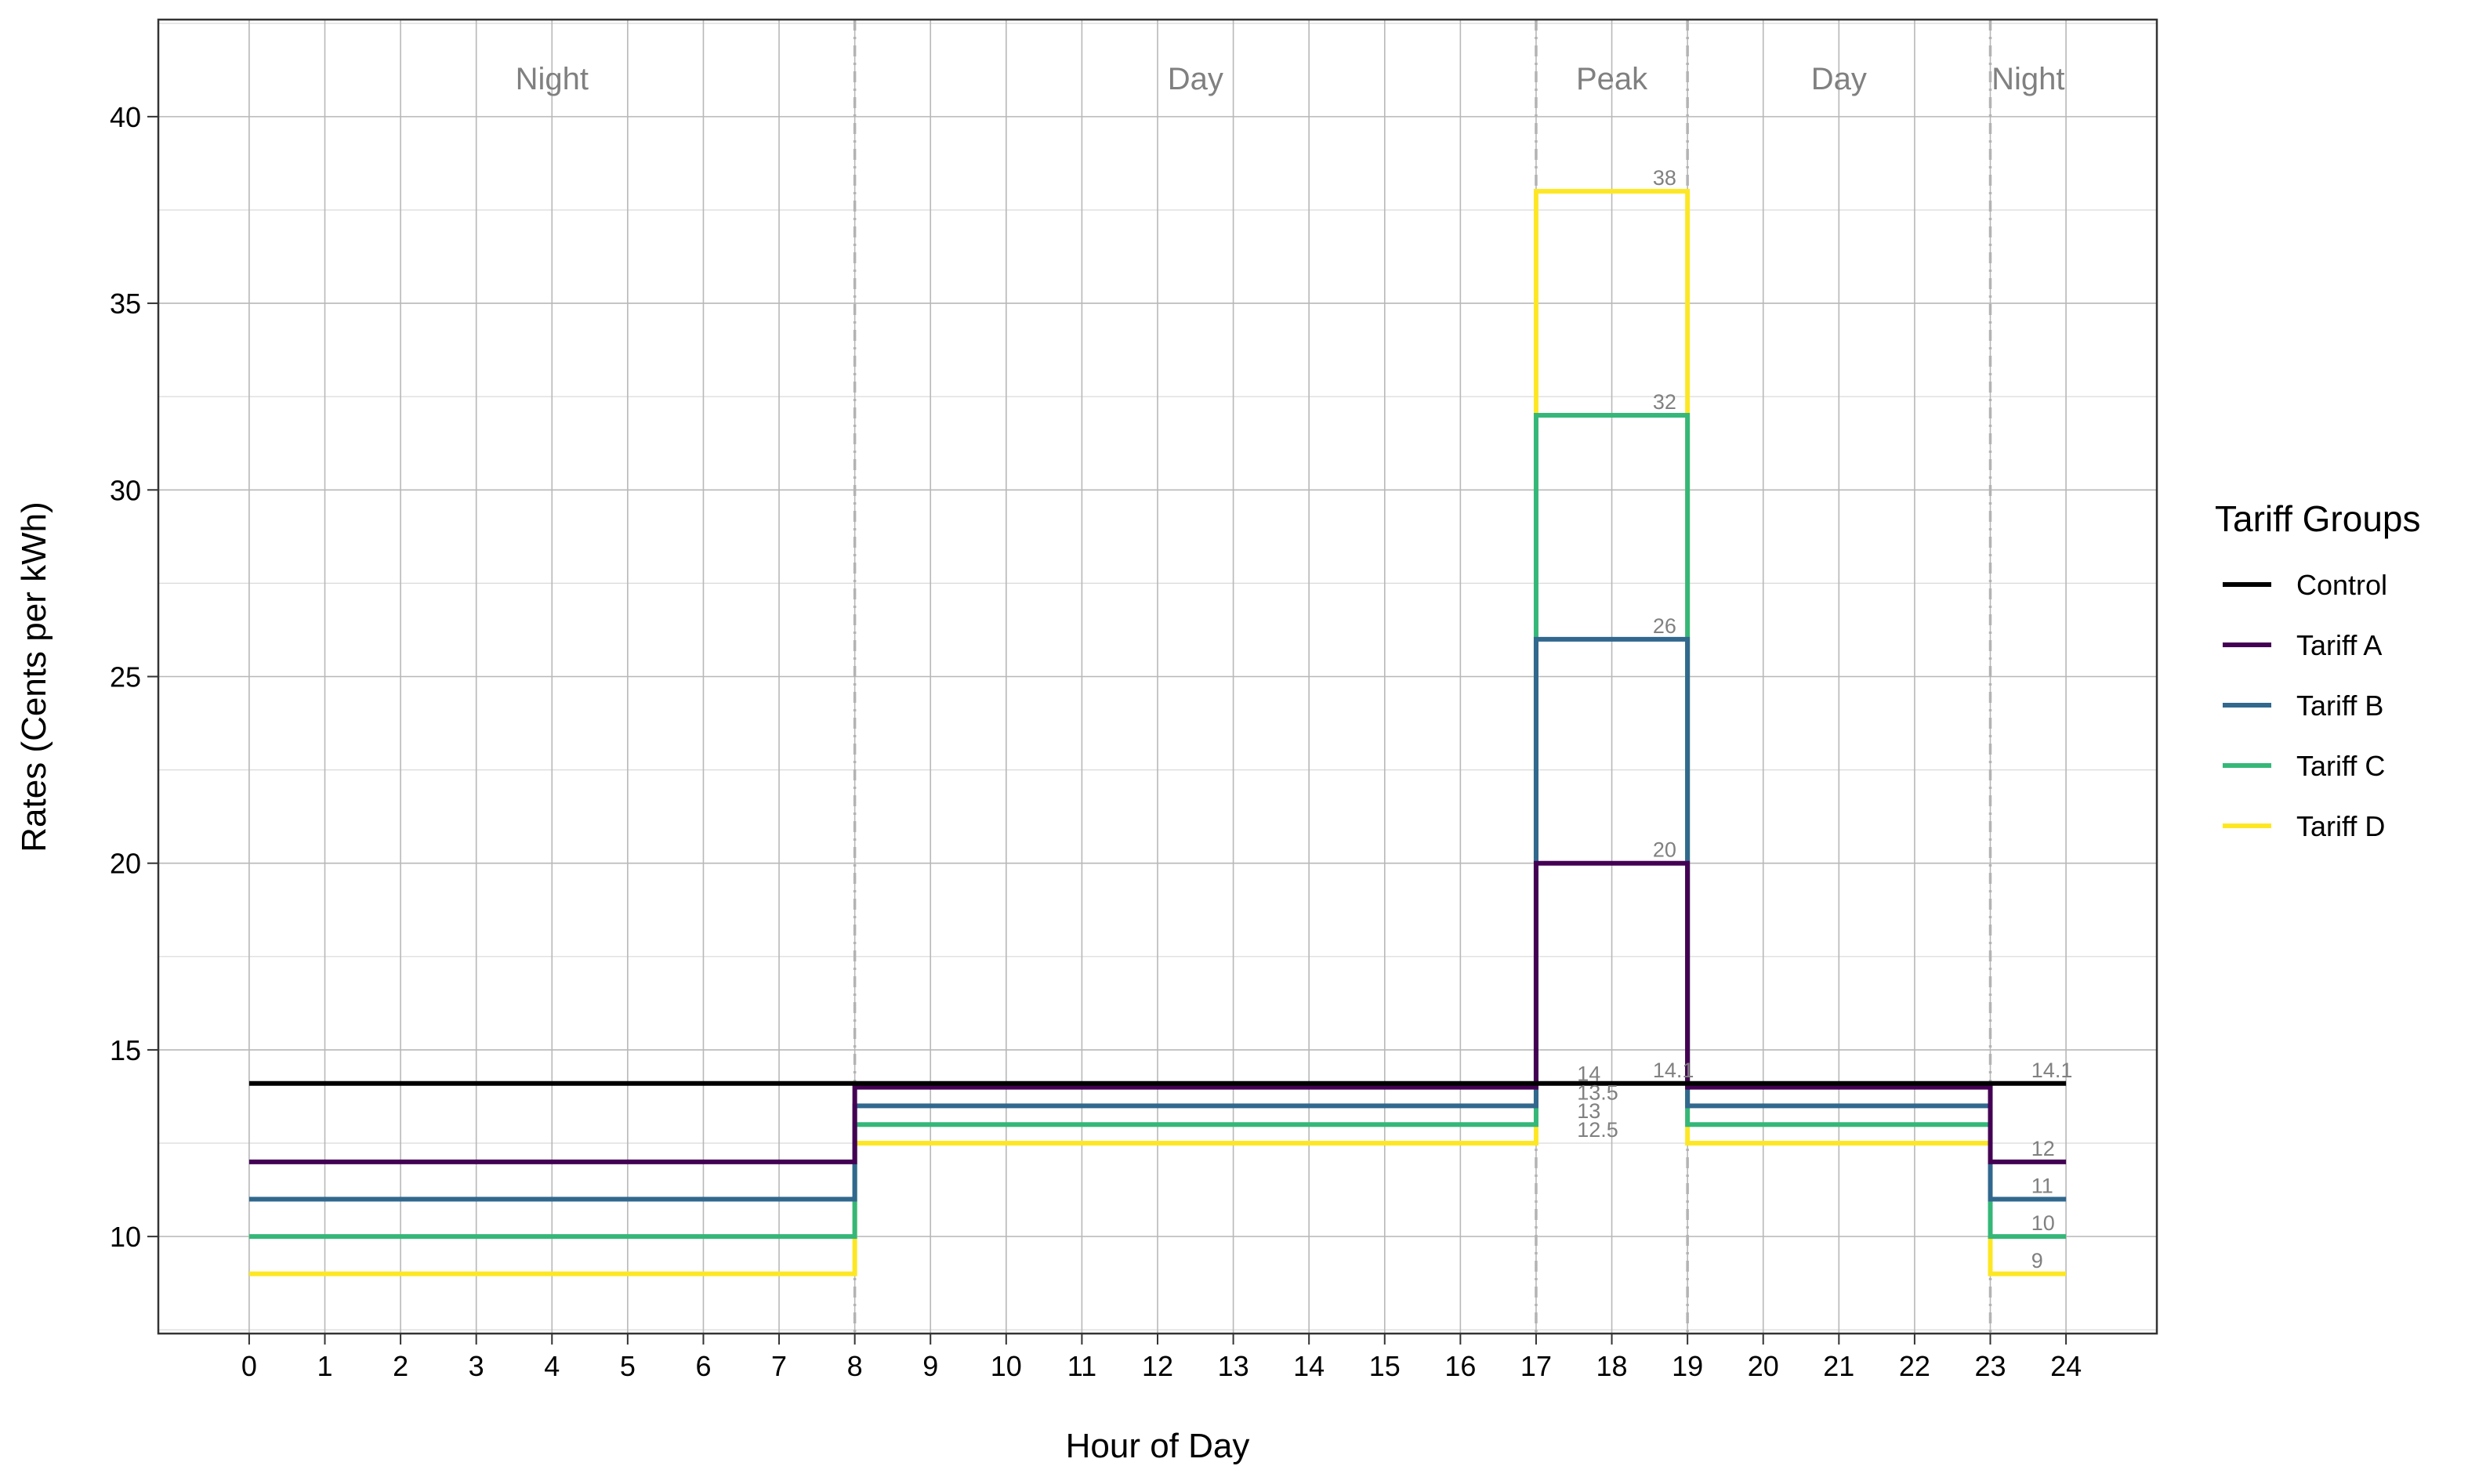 This screenshot has height=1484, width=2468. Describe the element at coordinates (324, 1366) in the screenshot. I see `x-tick-label: 1` at that location.